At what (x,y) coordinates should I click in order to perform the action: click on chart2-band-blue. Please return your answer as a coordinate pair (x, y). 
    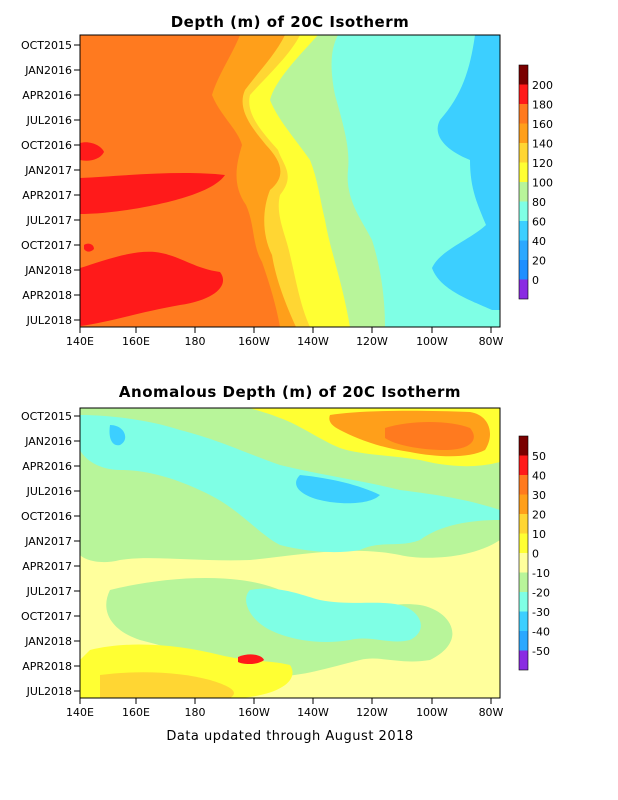
    Looking at the image, I should click on (245, 464).